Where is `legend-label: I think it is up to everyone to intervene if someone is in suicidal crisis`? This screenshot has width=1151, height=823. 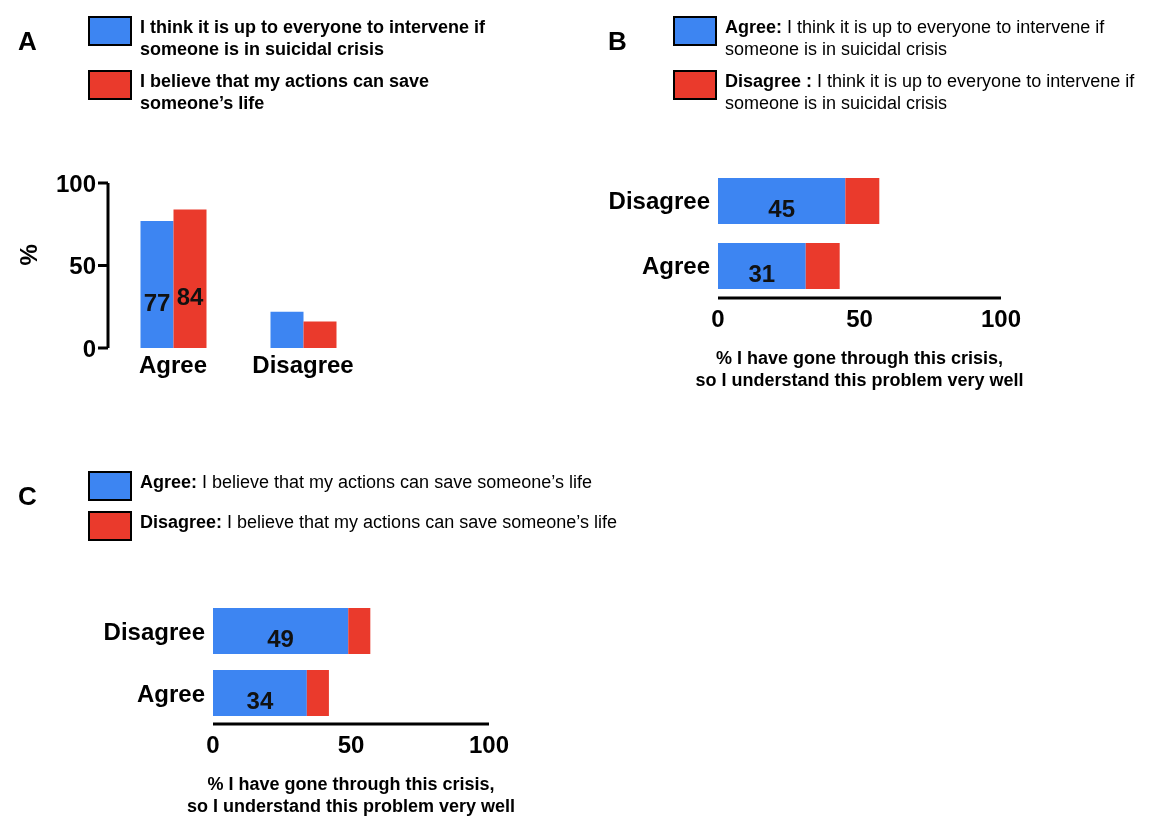
legend-label: I think it is up to everyone to intervene if someone is in suicidal crisis is located at coordinates (313, 38).